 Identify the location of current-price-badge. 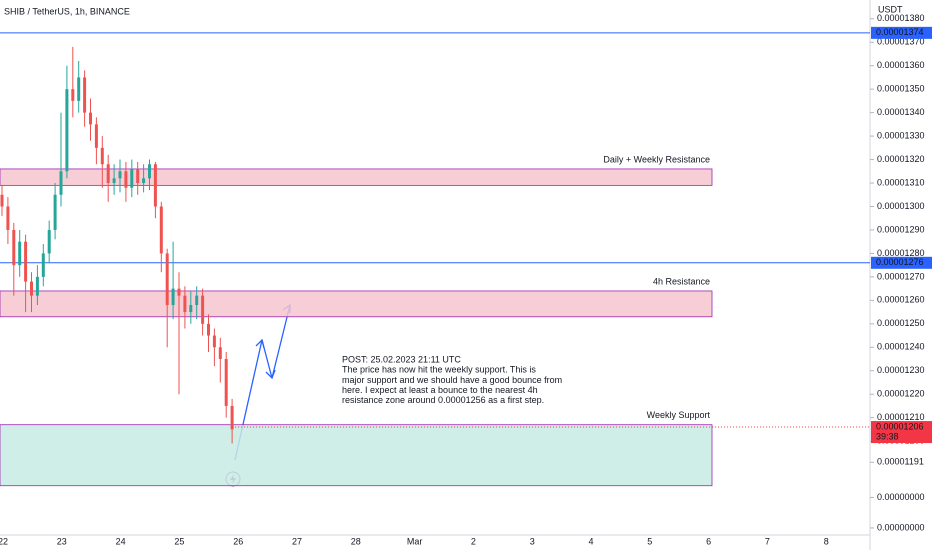
(901, 432).